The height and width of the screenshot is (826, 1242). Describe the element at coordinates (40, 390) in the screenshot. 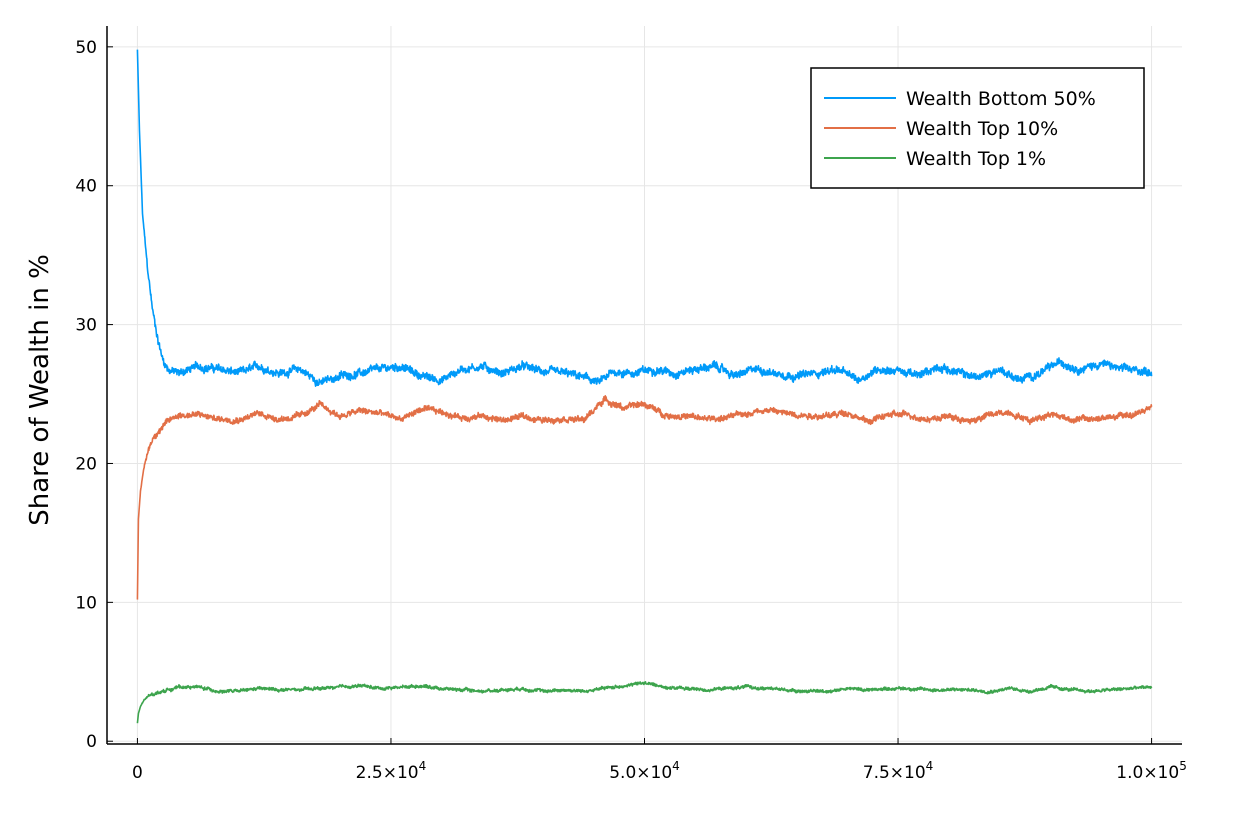

I see `y-axis-label: Share of Wealth in %` at that location.